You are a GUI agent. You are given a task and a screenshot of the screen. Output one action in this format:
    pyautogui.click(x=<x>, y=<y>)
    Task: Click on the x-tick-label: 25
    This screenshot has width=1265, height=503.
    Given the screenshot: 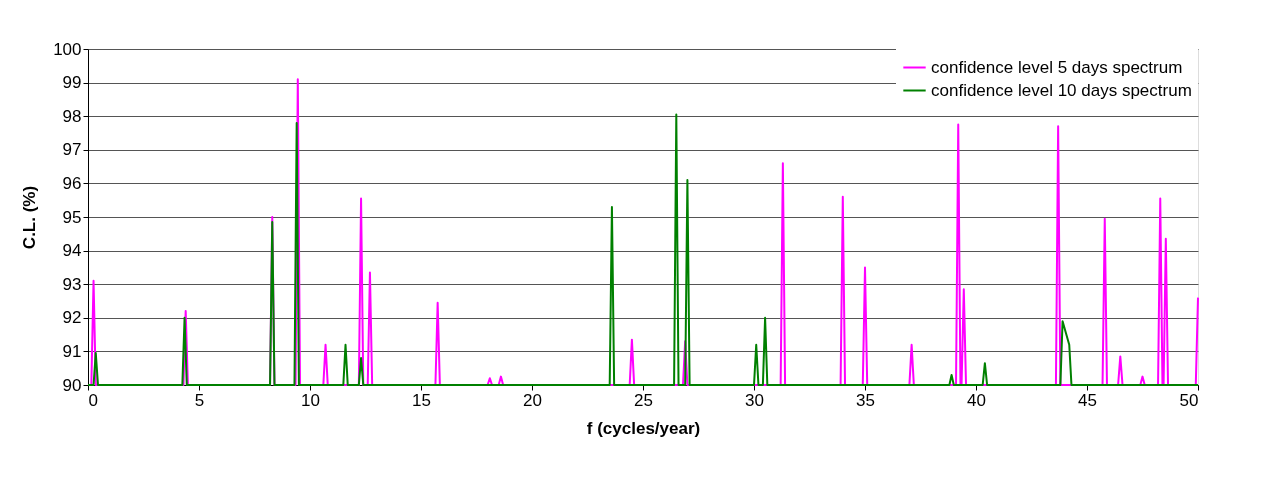 What is the action you would take?
    pyautogui.click(x=643, y=400)
    